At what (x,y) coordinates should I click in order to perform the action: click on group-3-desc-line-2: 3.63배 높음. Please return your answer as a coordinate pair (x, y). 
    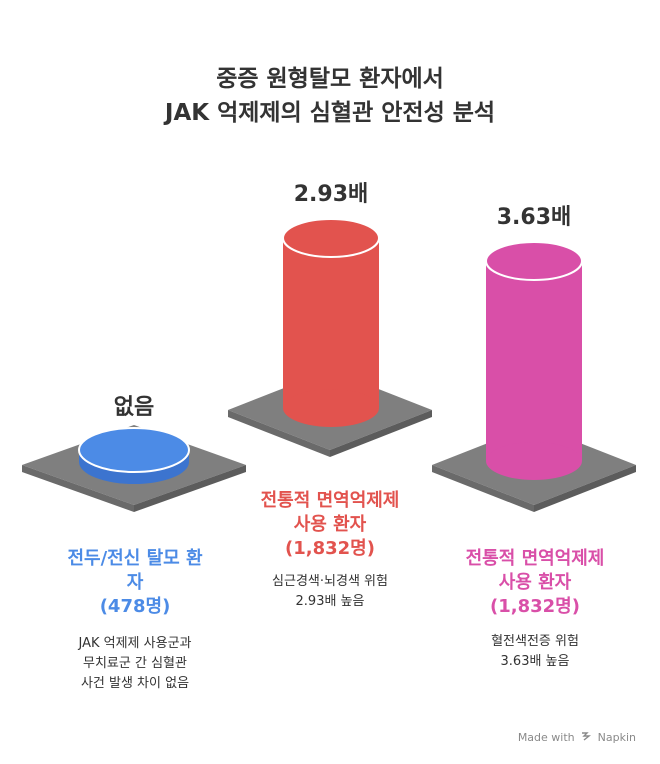
    Looking at the image, I should click on (535, 661).